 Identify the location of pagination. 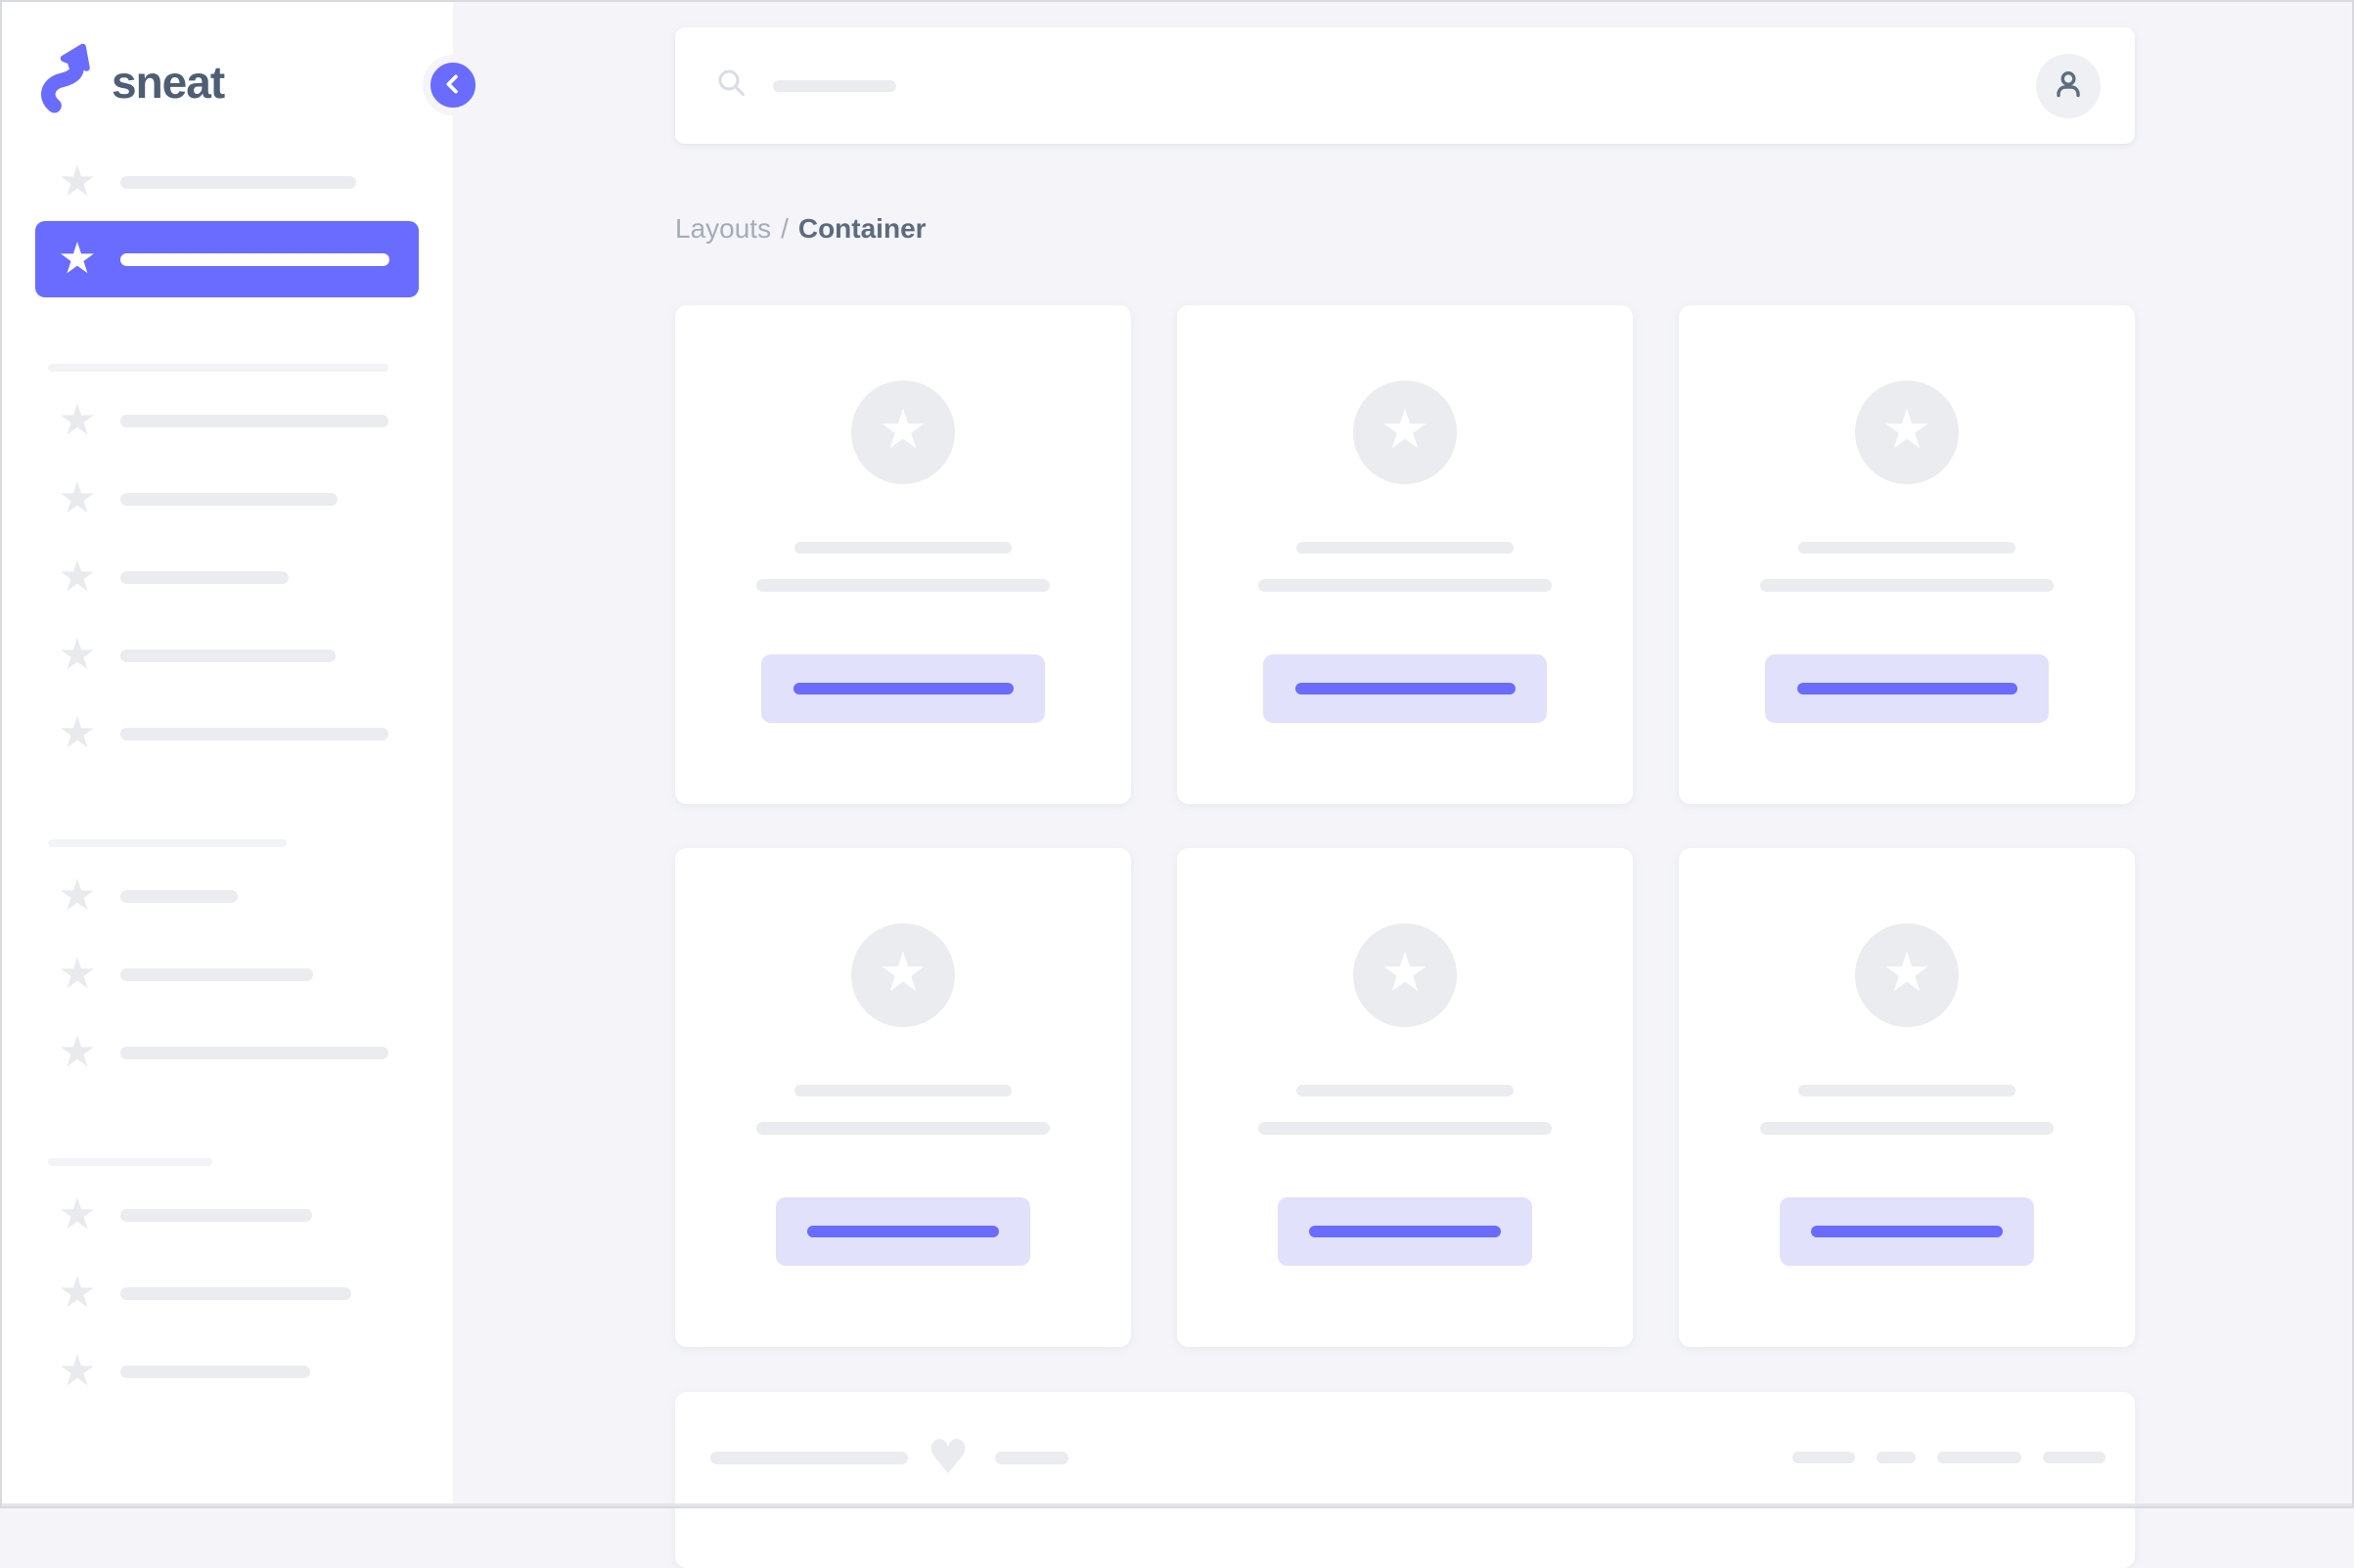
(1948, 1457).